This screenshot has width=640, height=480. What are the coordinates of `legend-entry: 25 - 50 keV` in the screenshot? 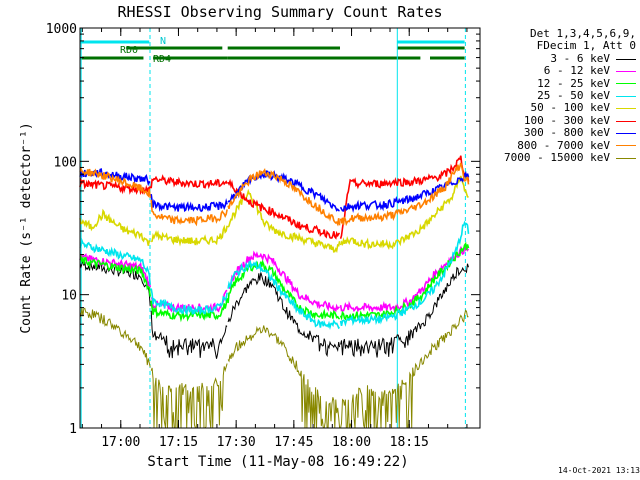 It's located at (557, 96).